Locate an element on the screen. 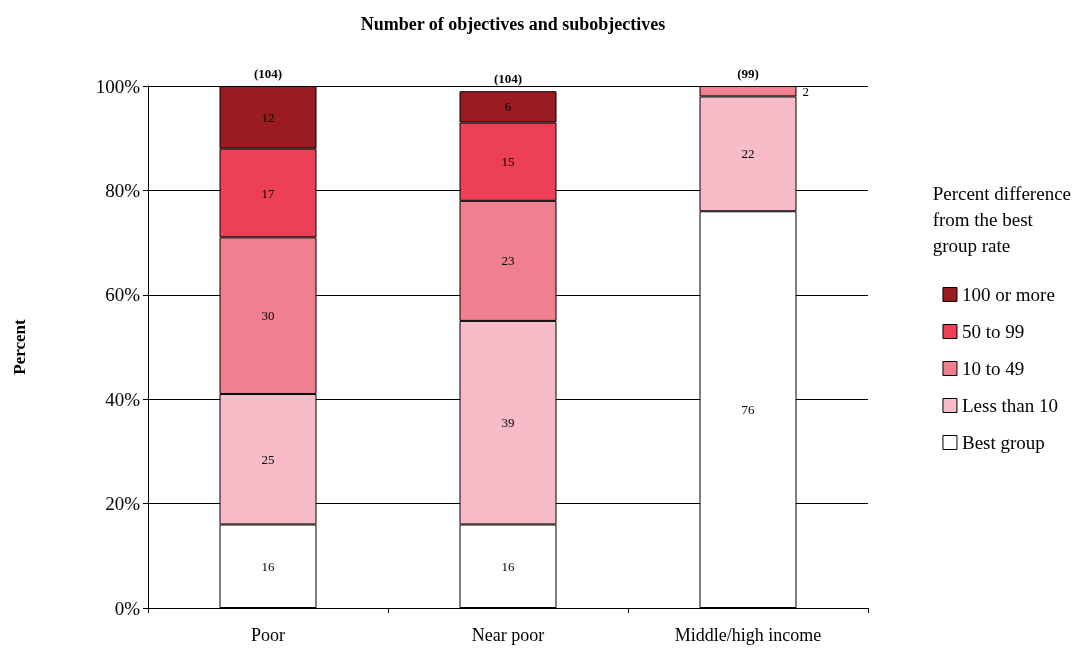 The height and width of the screenshot is (652, 1073). data-label: 30 is located at coordinates (268, 316).